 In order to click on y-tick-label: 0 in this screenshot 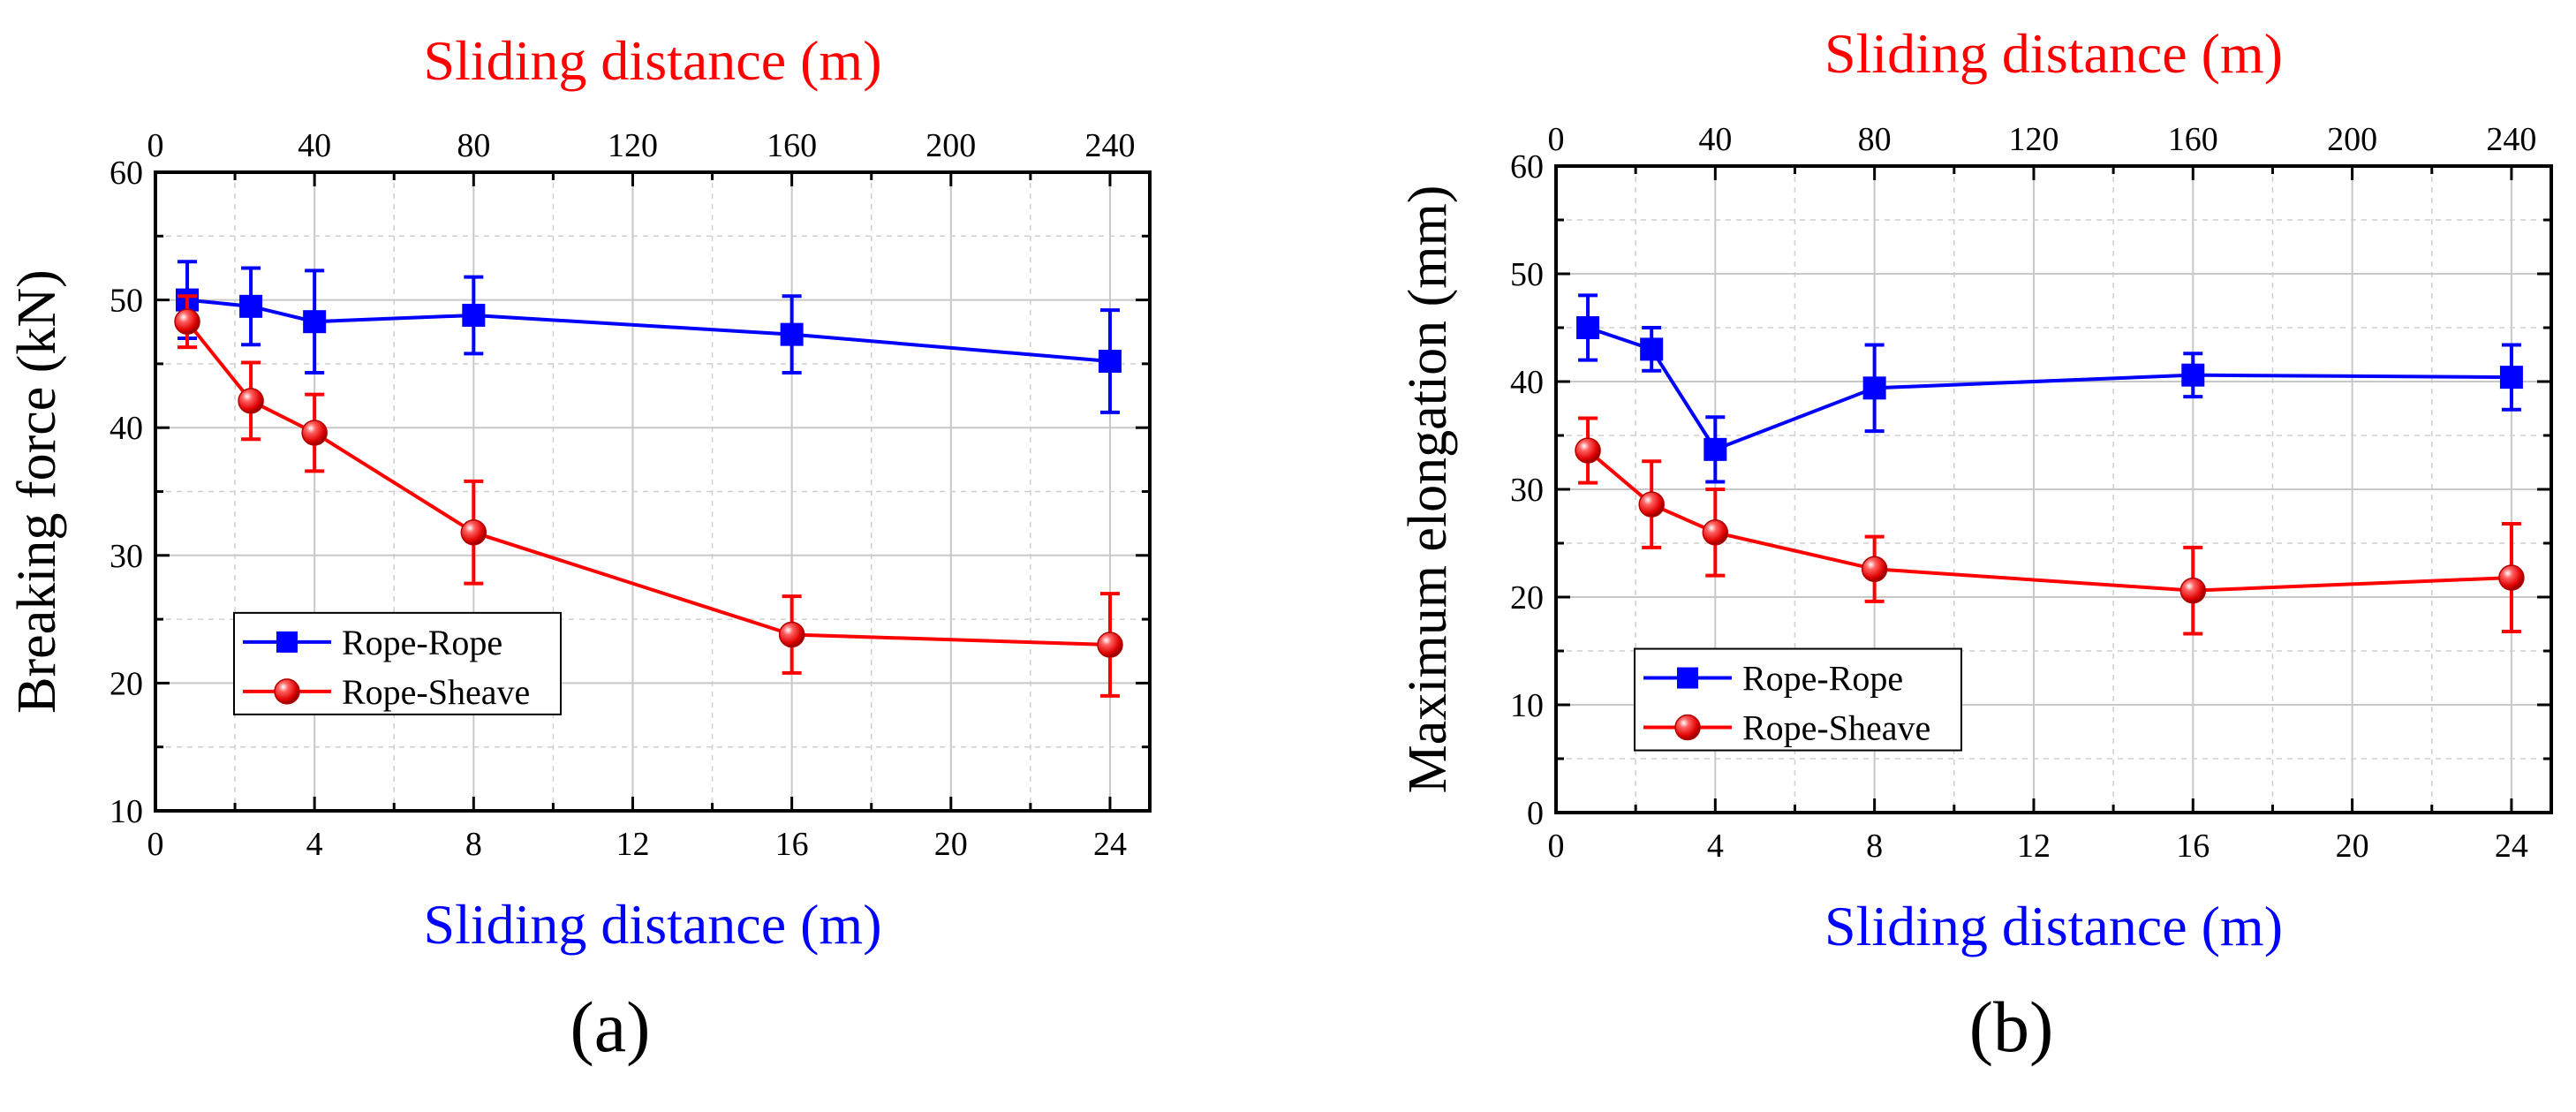, I will do `click(1536, 813)`.